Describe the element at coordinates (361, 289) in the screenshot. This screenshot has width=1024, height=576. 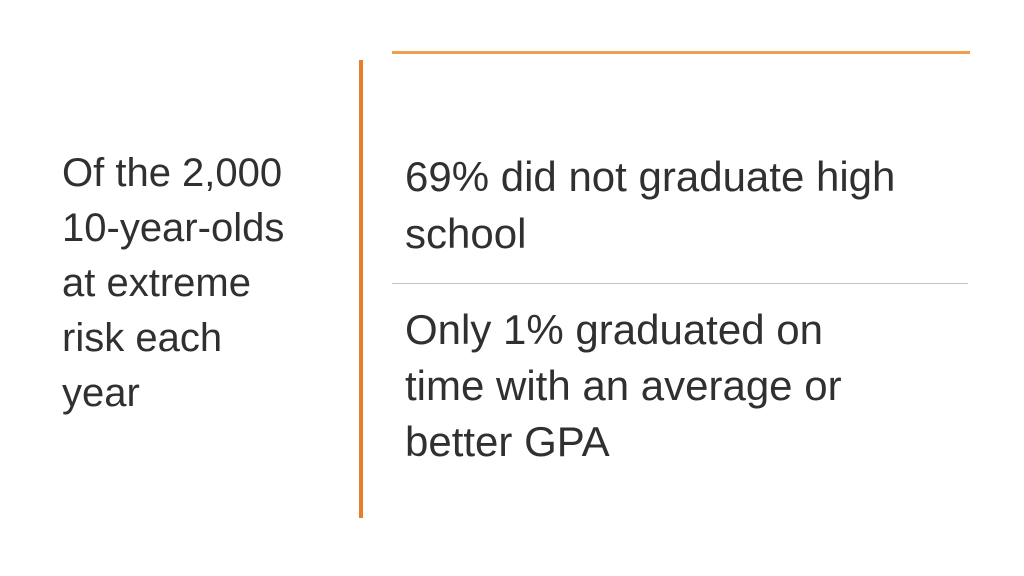
I see `vertical-accent-divider` at that location.